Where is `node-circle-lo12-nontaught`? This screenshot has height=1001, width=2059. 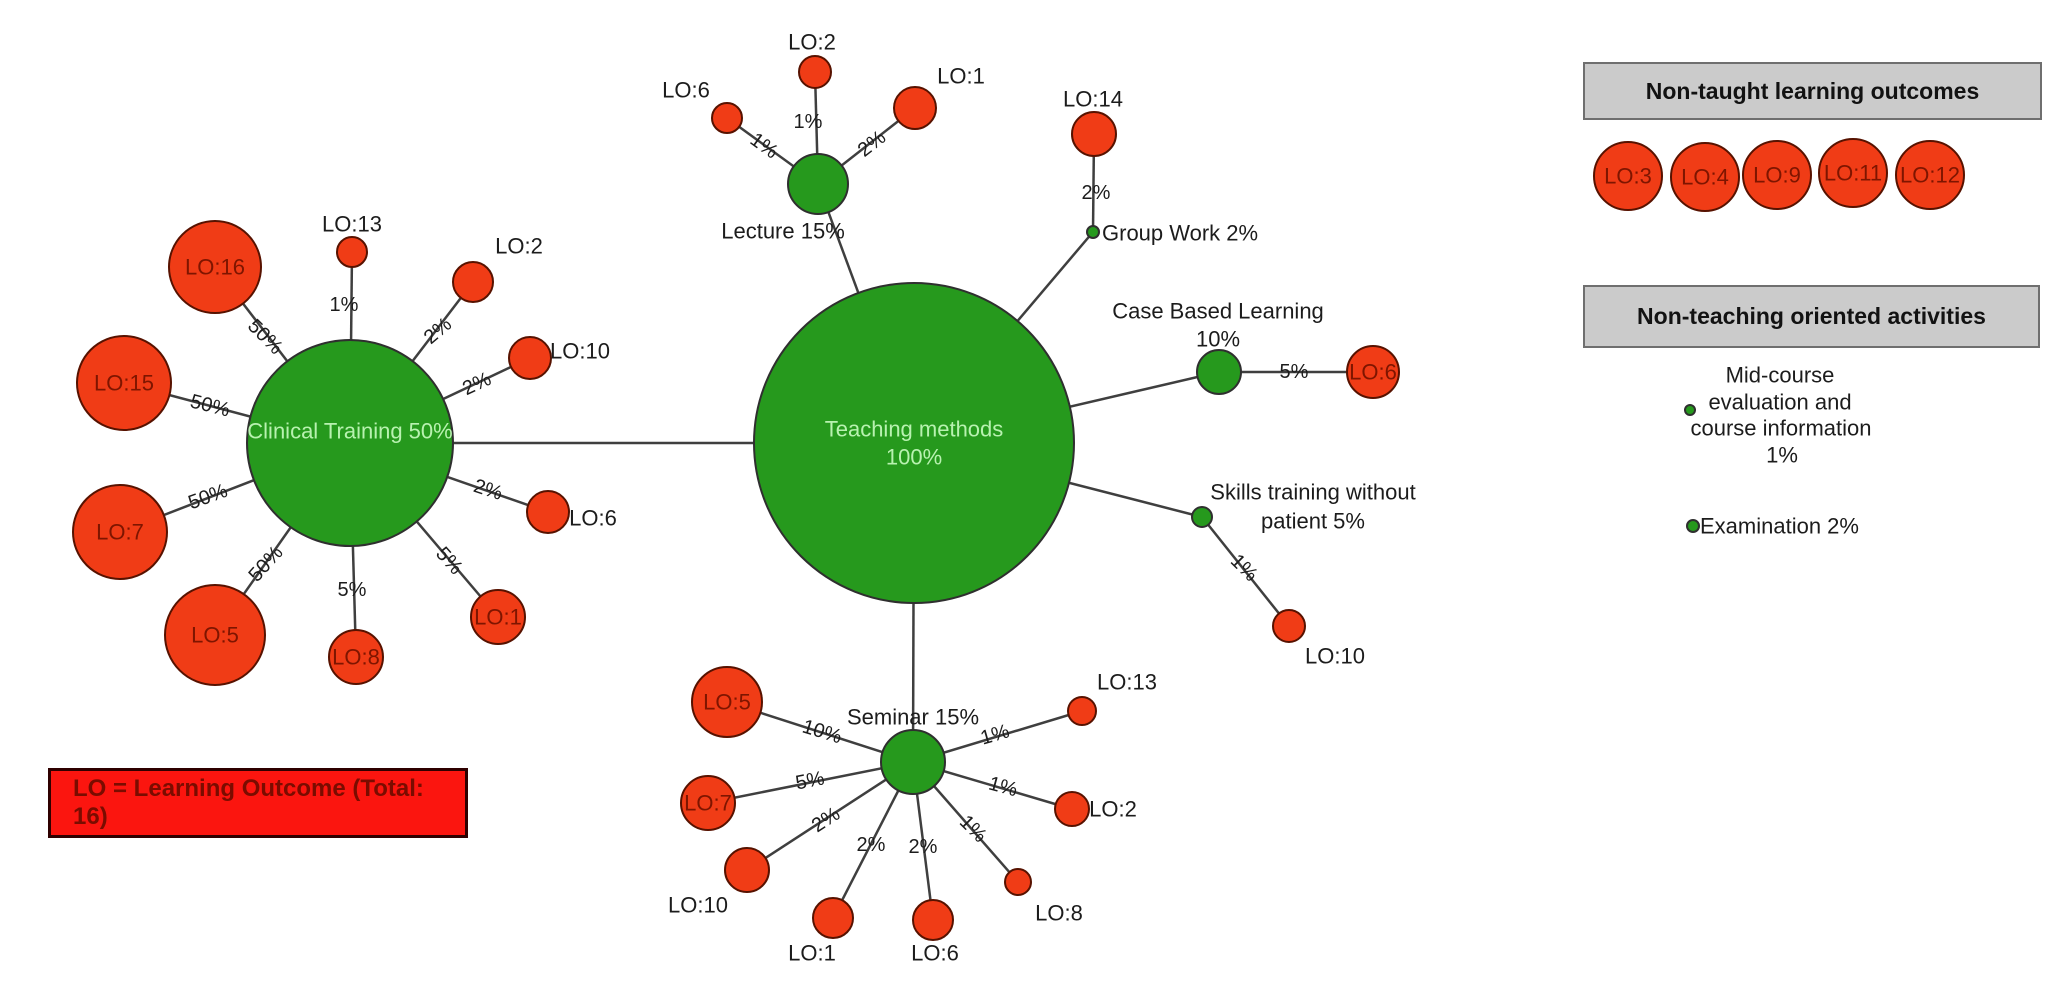 node-circle-lo12-nontaught is located at coordinates (1930, 175).